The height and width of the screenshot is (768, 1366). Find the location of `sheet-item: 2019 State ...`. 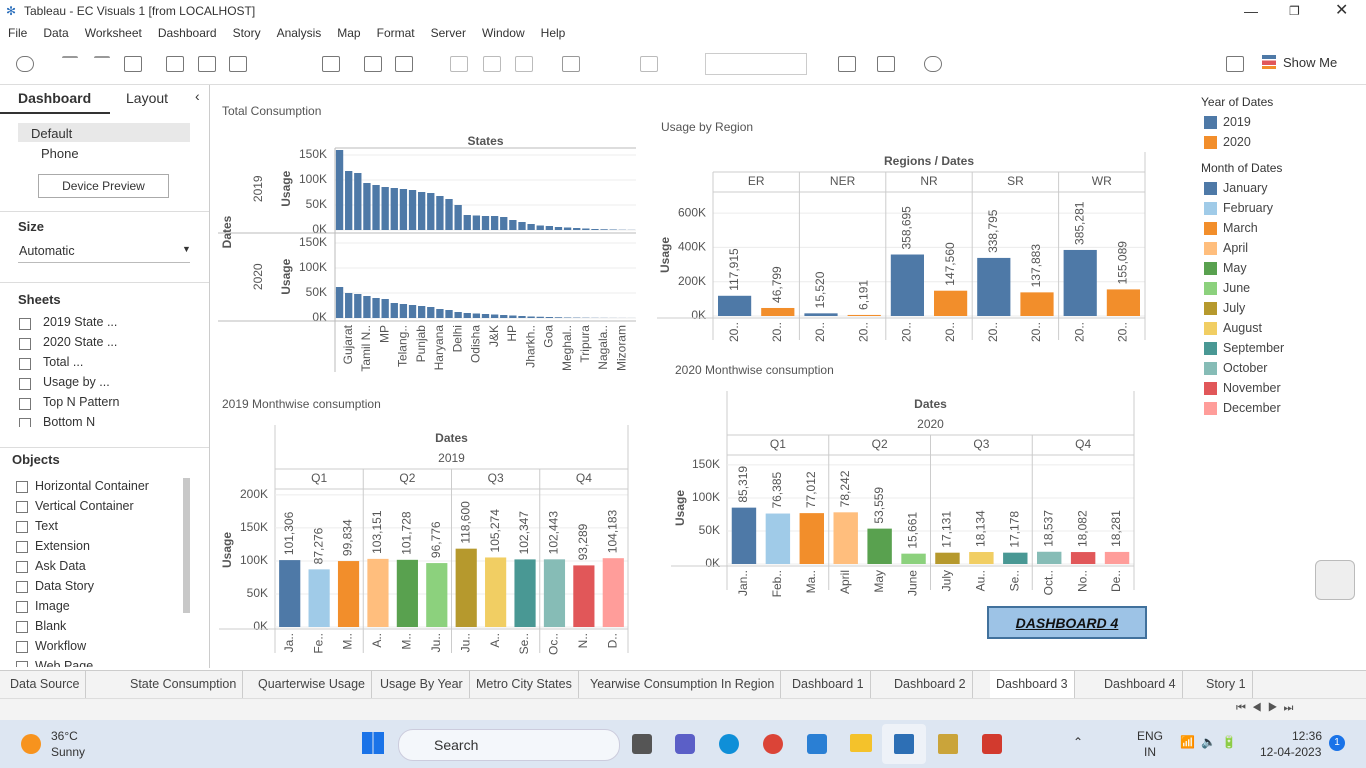

sheet-item: 2019 State ... is located at coordinates (80, 322).